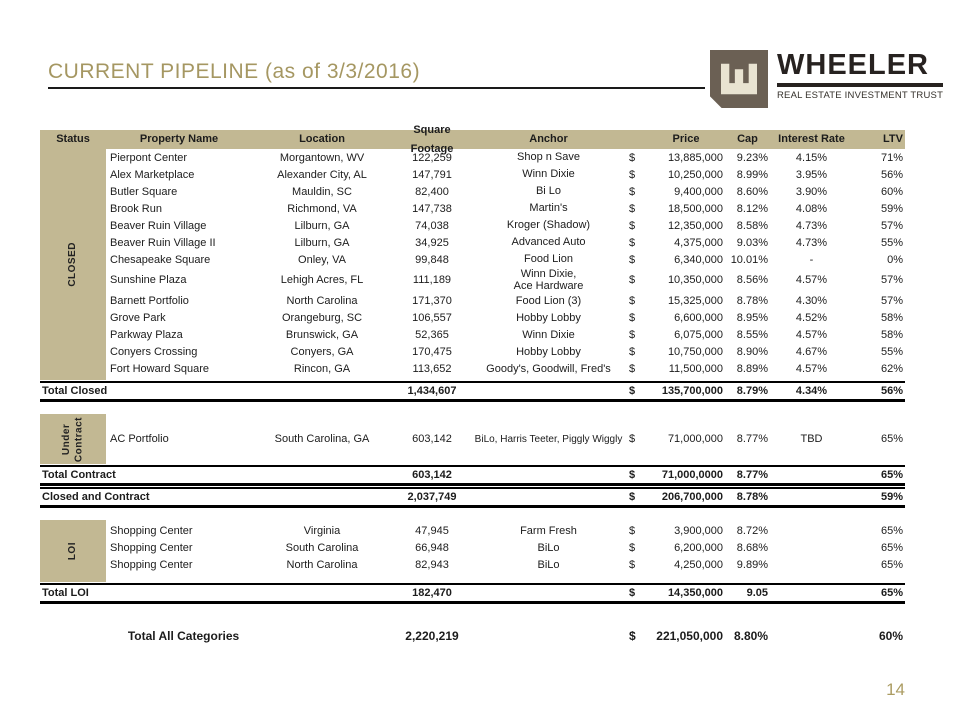 The height and width of the screenshot is (720, 960). I want to click on column-header-property-name: Property Name, so click(179, 139).